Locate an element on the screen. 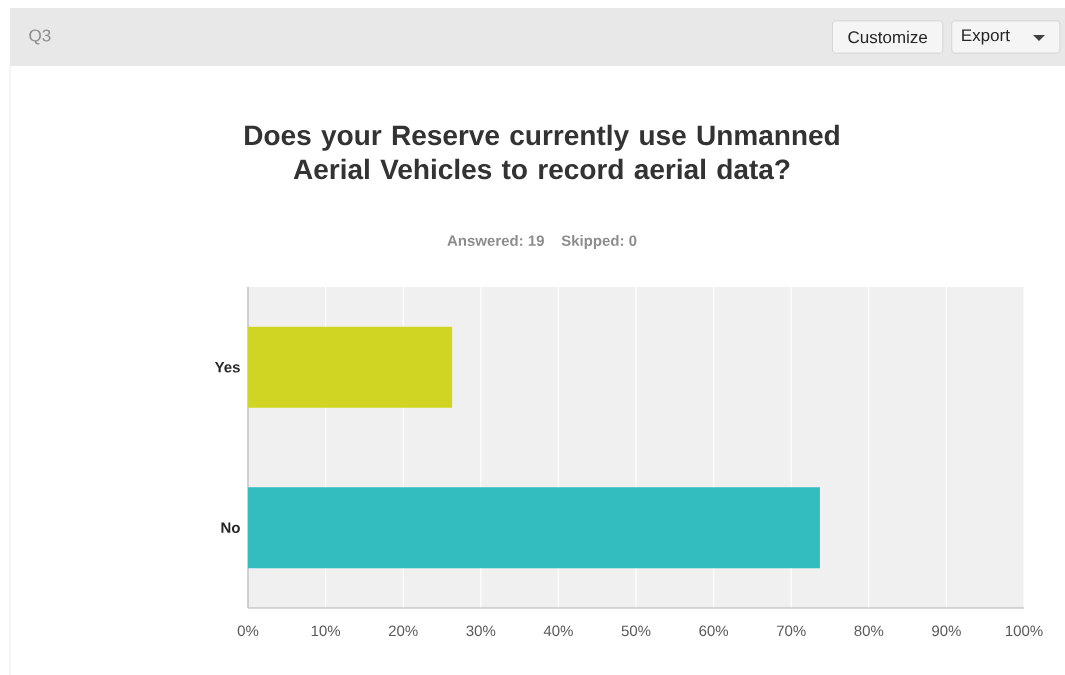  chart-title: Does your Reserve currently use Unmanned Aerial Vehicles to record aerial data? is located at coordinates (542, 152).